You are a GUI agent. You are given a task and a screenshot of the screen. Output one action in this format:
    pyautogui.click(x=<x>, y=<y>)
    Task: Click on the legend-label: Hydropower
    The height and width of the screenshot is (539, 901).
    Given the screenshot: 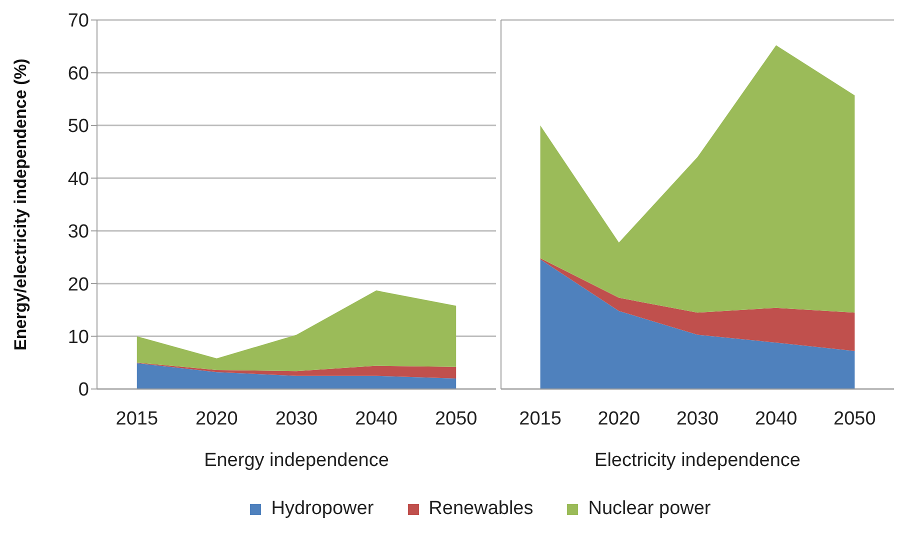 What is the action you would take?
    pyautogui.click(x=322, y=509)
    